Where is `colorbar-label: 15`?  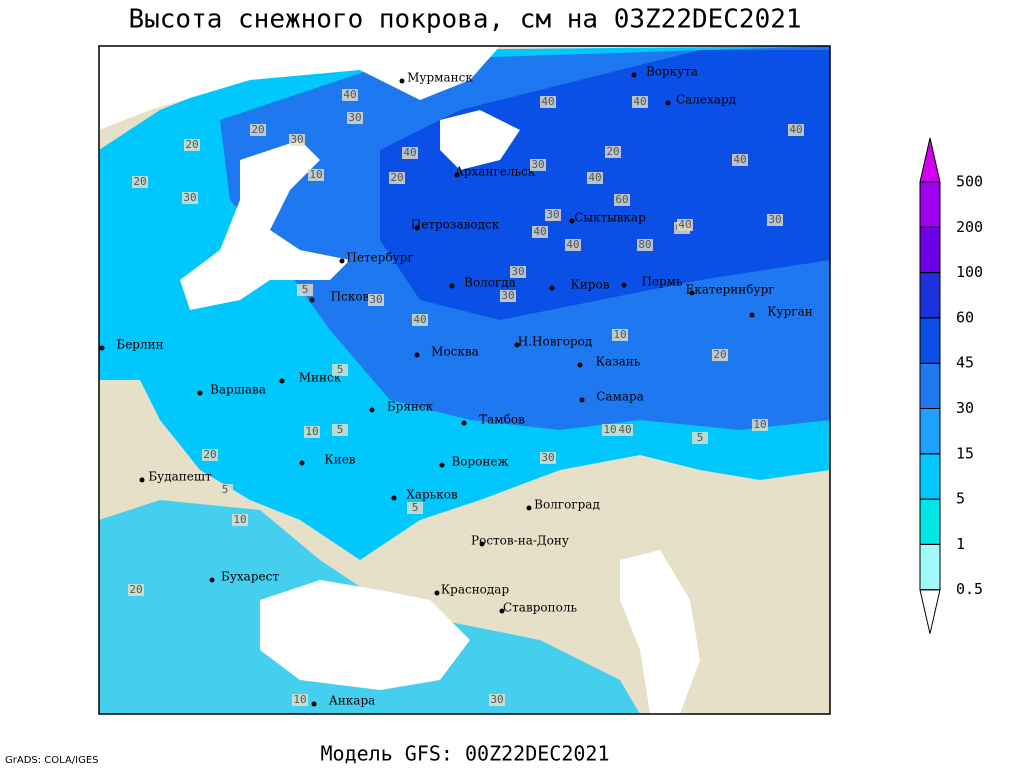 colorbar-label: 15 is located at coordinates (965, 453).